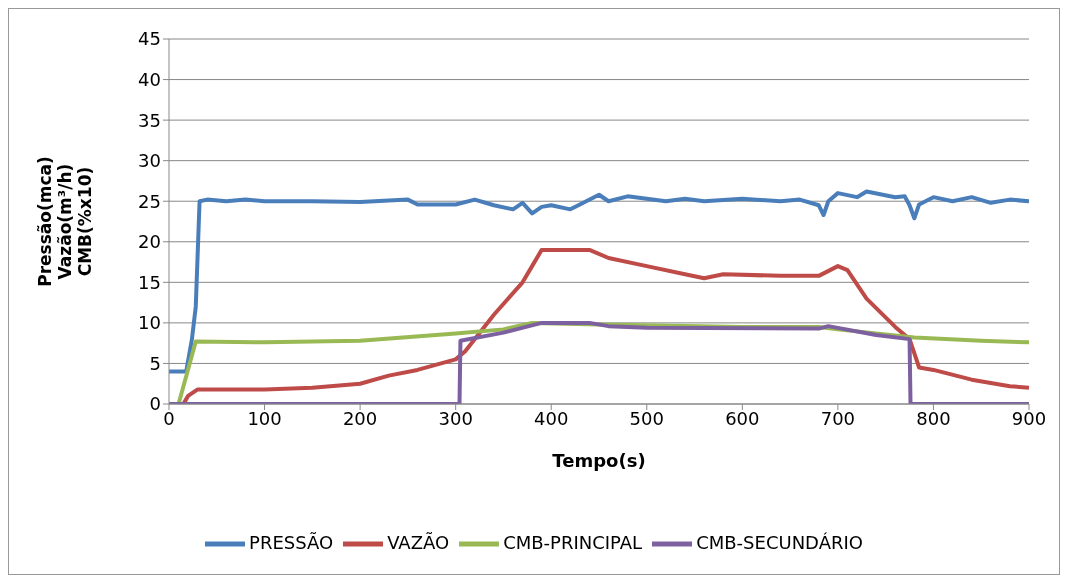  I want to click on y-tick-label: 15, so click(149, 282).